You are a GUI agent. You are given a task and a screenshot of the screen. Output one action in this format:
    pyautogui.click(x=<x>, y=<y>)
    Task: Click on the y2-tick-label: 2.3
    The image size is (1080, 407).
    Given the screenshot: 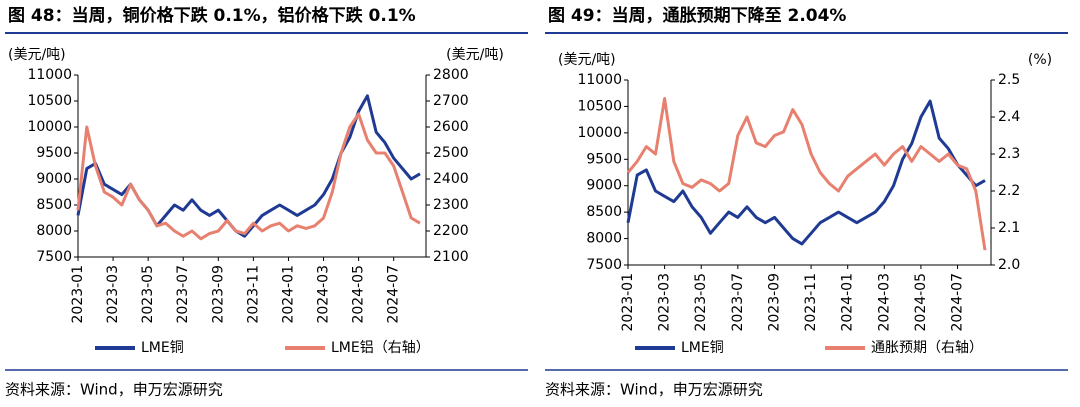 What is the action you would take?
    pyautogui.click(x=1009, y=154)
    